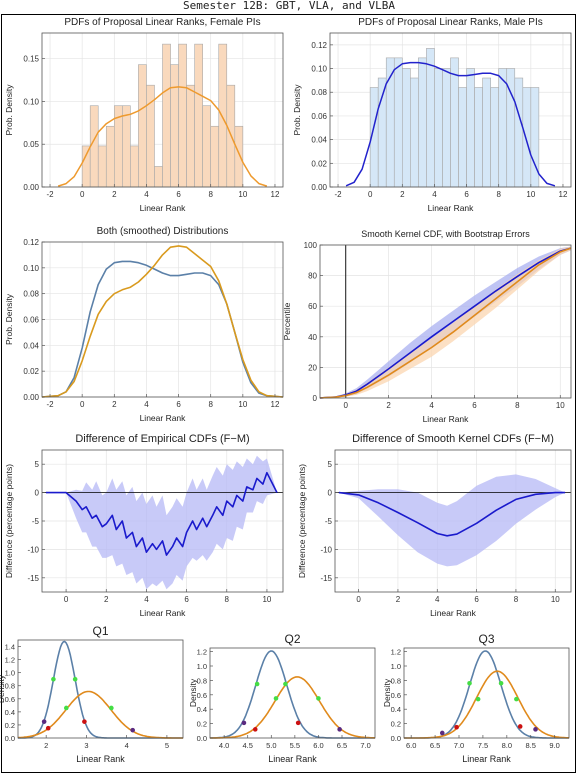  What do you see at coordinates (9, 521) in the screenshot?
I see `y-axis-label: Difference (percentage points)` at bounding box center [9, 521].